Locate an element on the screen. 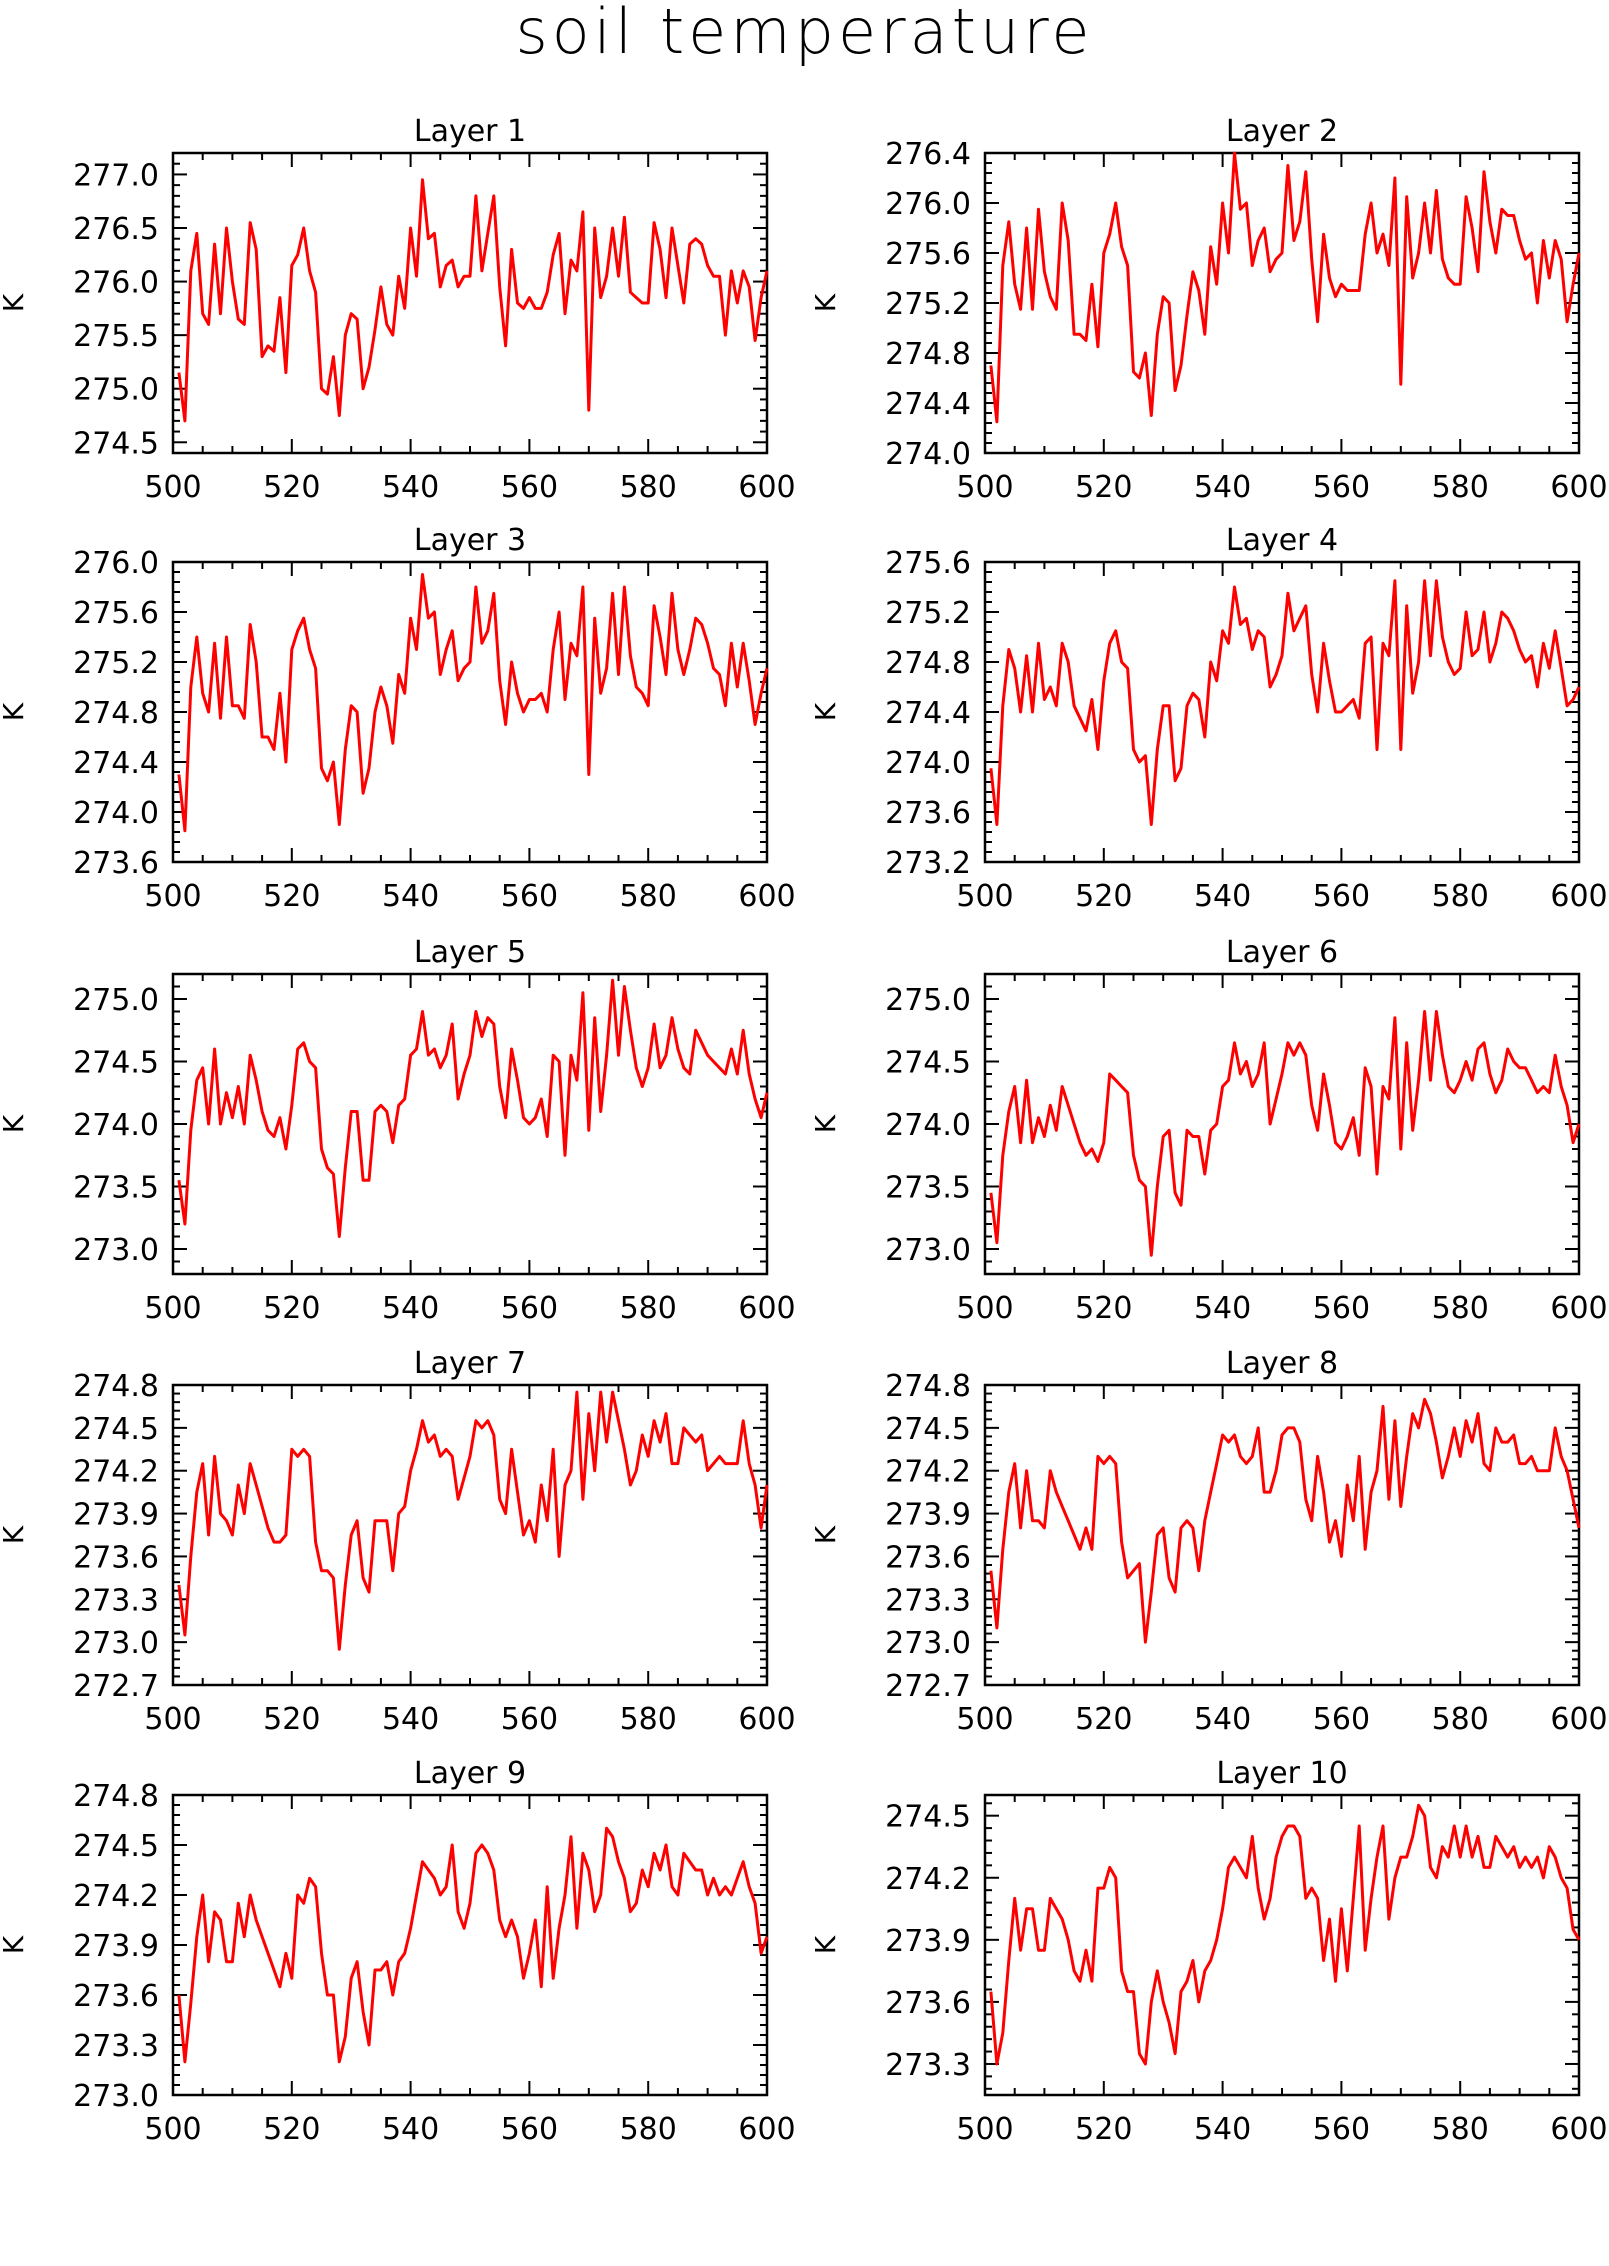  panel-title: Layer 4 is located at coordinates (1282, 540).